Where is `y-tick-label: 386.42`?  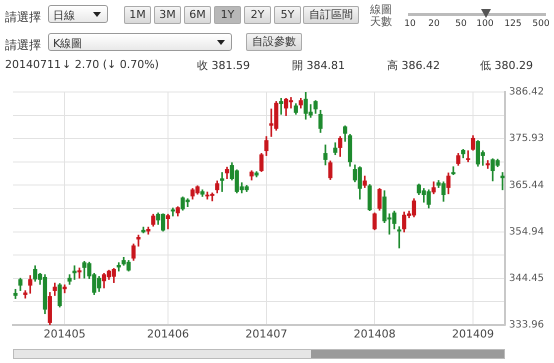 y-tick-label: 386.42 is located at coordinates (526, 92).